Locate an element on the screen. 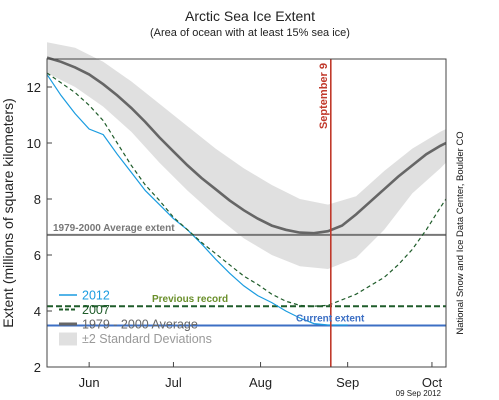 Image resolution: width=499 pixels, height=400 pixels. x-tick-label: Aug is located at coordinates (260, 382).